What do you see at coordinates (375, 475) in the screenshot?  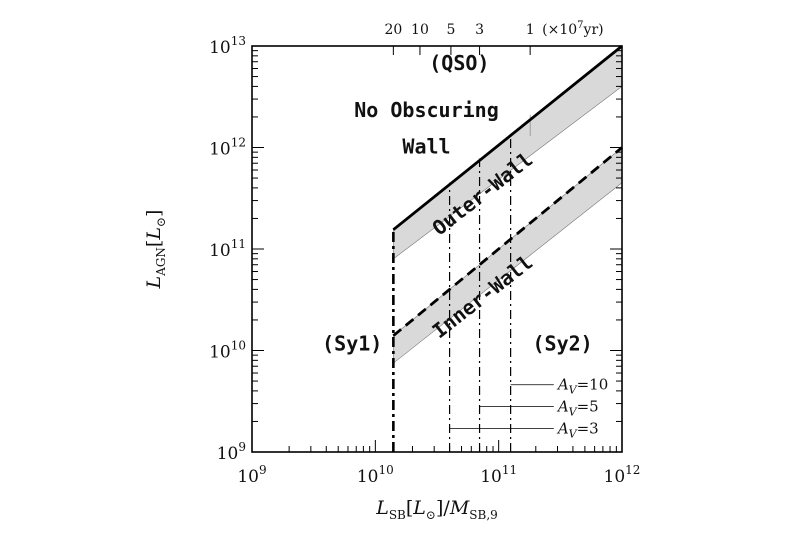 I see `x-tick-label: 1010` at bounding box center [375, 475].